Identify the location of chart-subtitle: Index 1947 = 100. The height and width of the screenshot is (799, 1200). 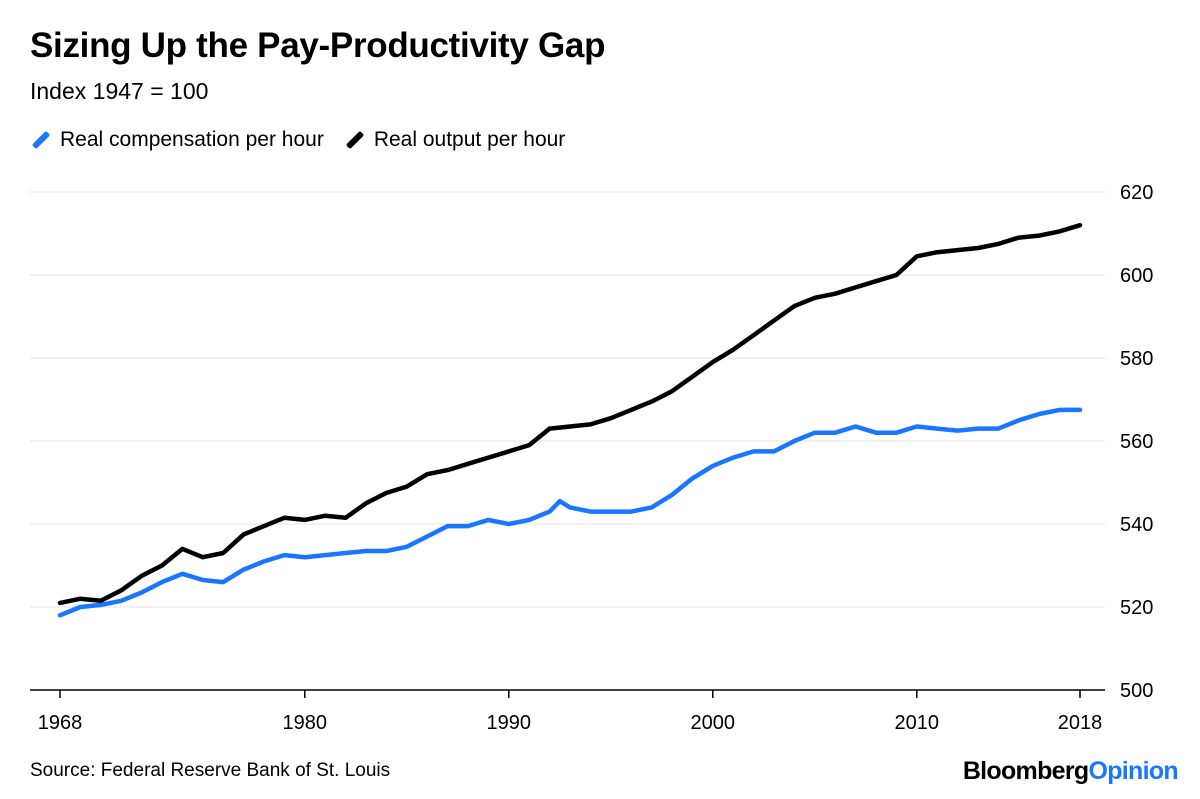
(119, 91).